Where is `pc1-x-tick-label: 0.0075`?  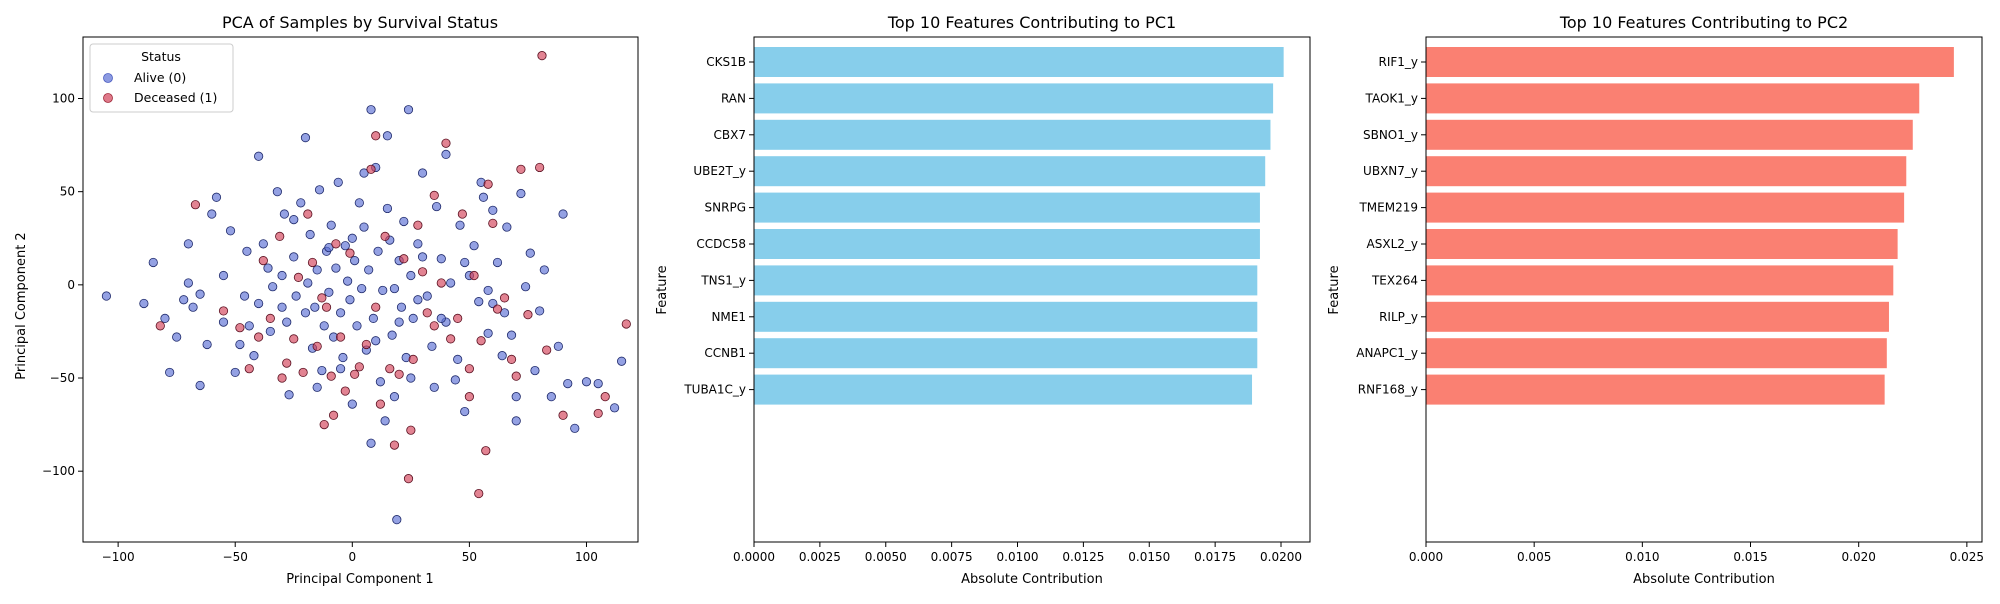 pc1-x-tick-label: 0.0075 is located at coordinates (952, 557).